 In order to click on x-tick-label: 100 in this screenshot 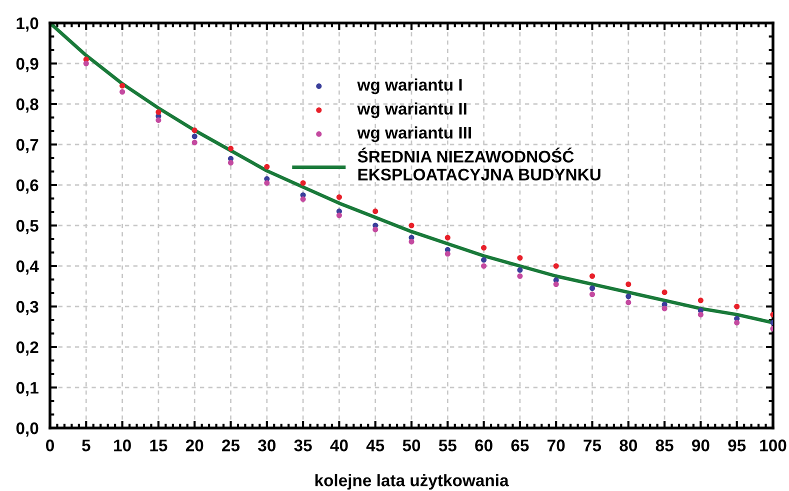, I will do `click(773, 446)`.